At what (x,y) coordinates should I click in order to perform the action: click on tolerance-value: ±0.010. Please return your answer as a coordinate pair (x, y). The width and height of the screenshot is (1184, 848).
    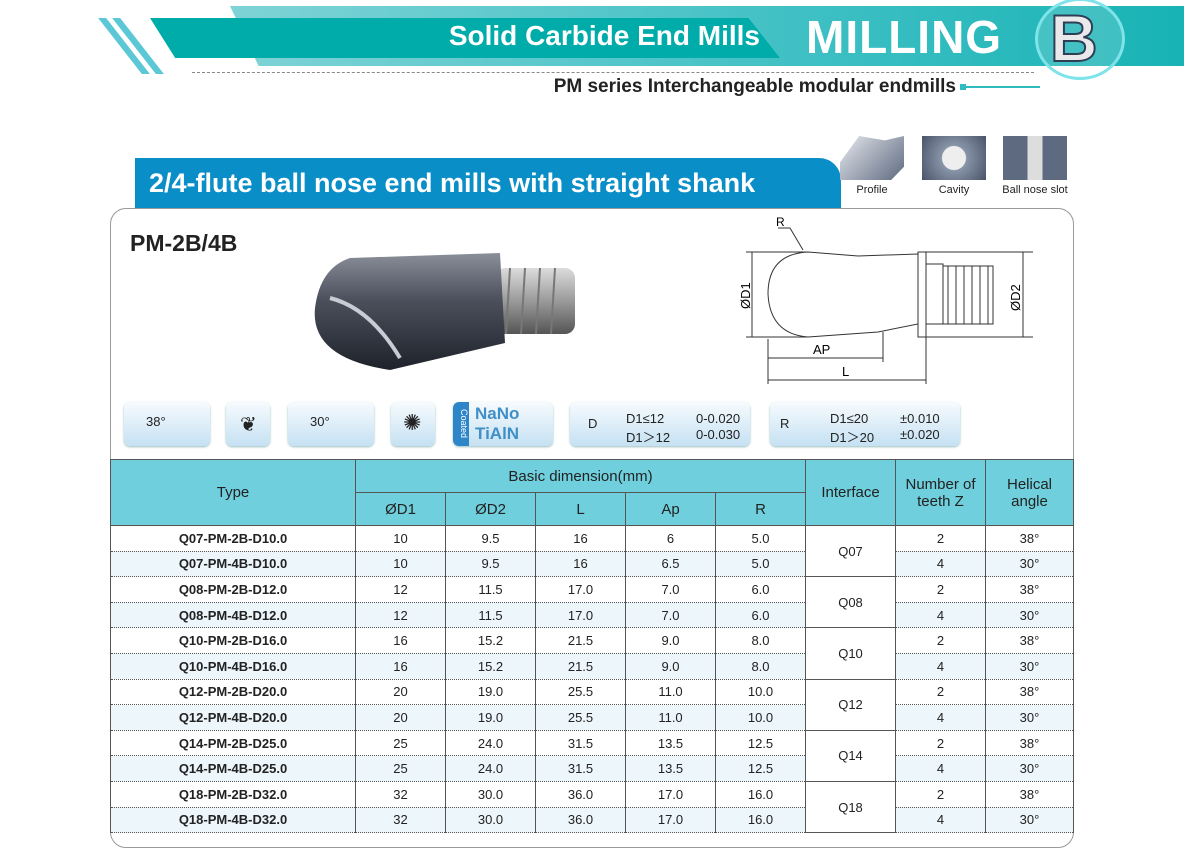
    Looking at the image, I should click on (920, 418).